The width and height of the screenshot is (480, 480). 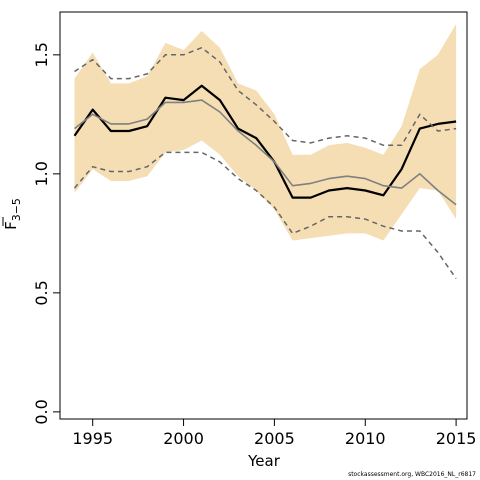 What do you see at coordinates (16, 209) in the screenshot?
I see `y-axis-title-sub: 3−5` at bounding box center [16, 209].